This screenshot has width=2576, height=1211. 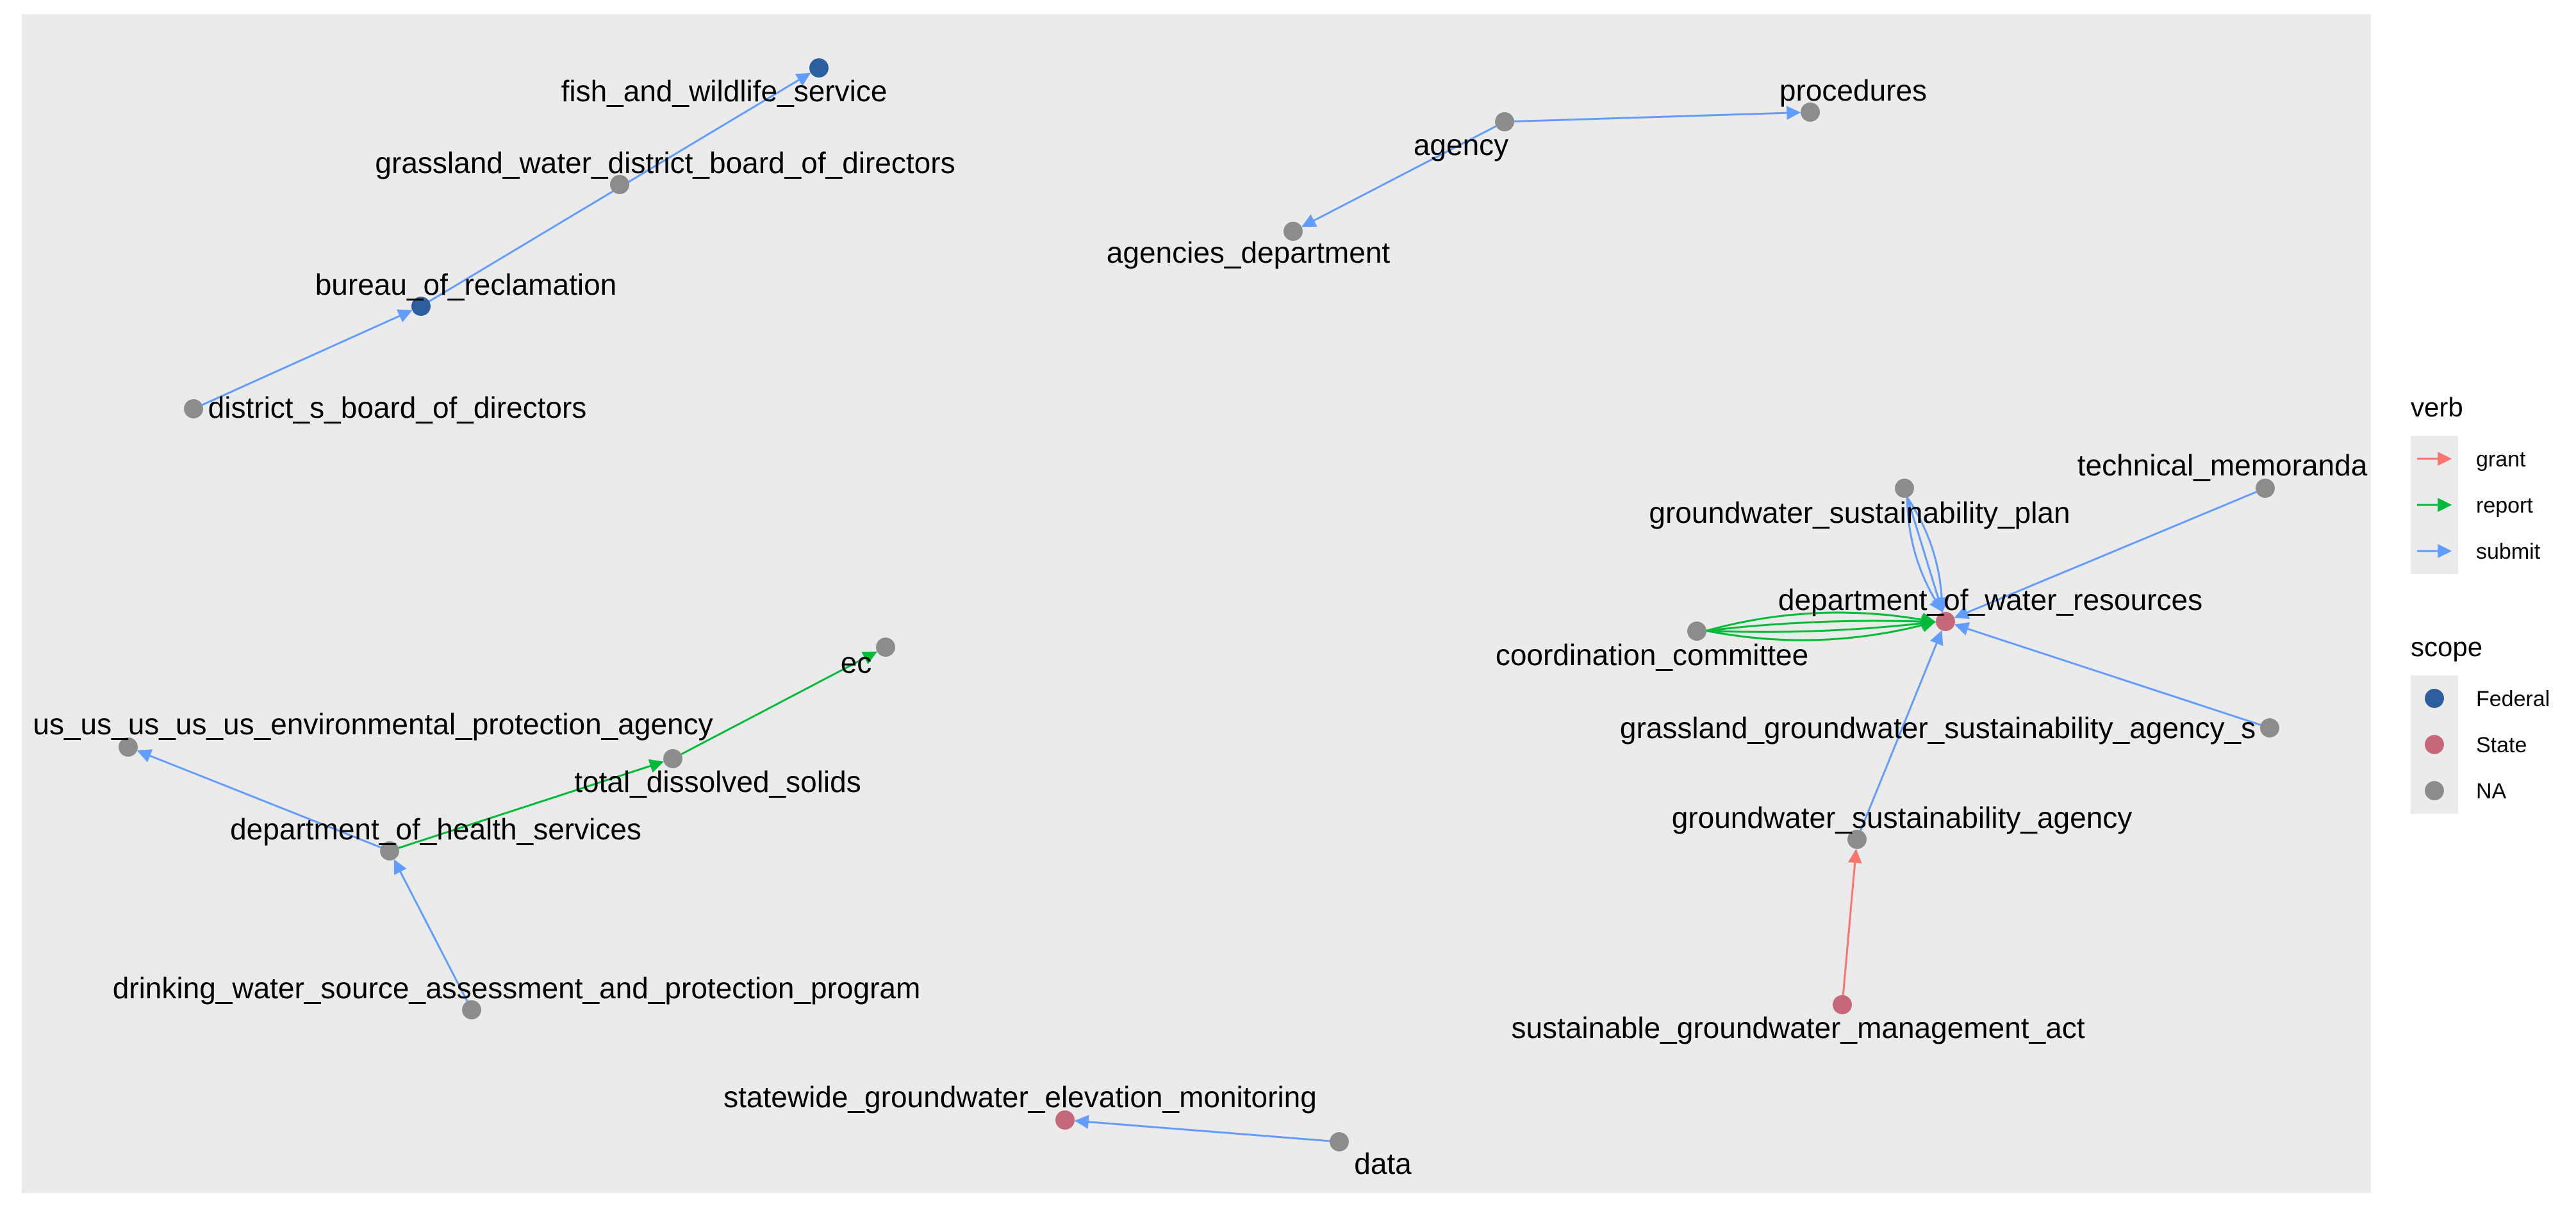 What do you see at coordinates (307, 357) in the screenshot?
I see `edge-submit-district_s_board_of_directors-to-bureau_of_reclamation` at bounding box center [307, 357].